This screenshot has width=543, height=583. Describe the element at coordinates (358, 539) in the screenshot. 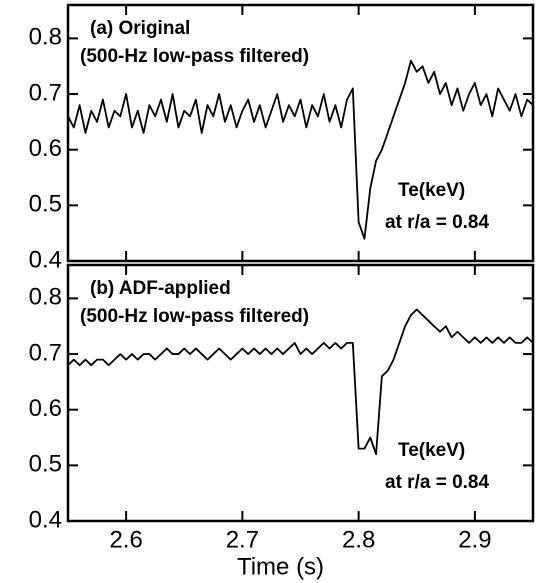

I see `x-tick-label: 2.8` at that location.